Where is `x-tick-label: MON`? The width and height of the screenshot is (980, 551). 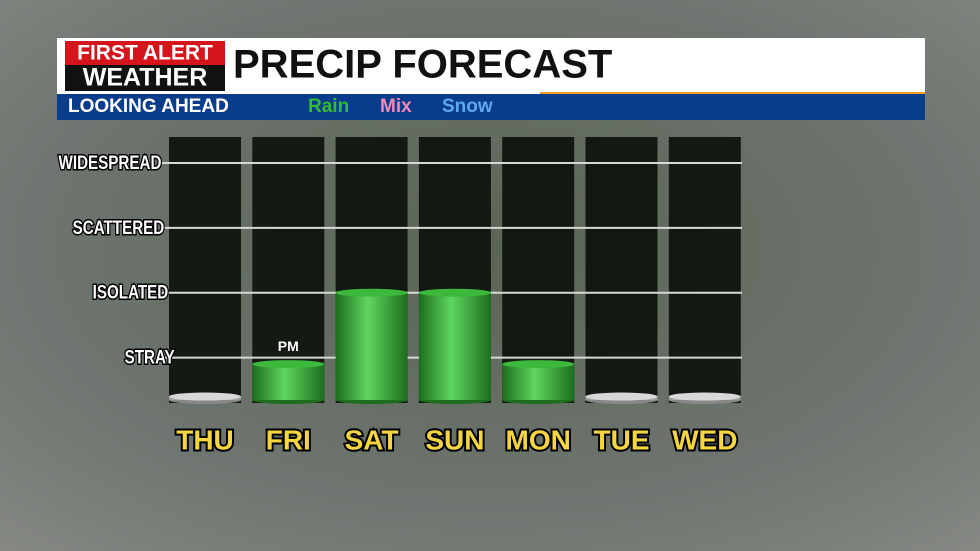 x-tick-label: MON is located at coordinates (538, 439).